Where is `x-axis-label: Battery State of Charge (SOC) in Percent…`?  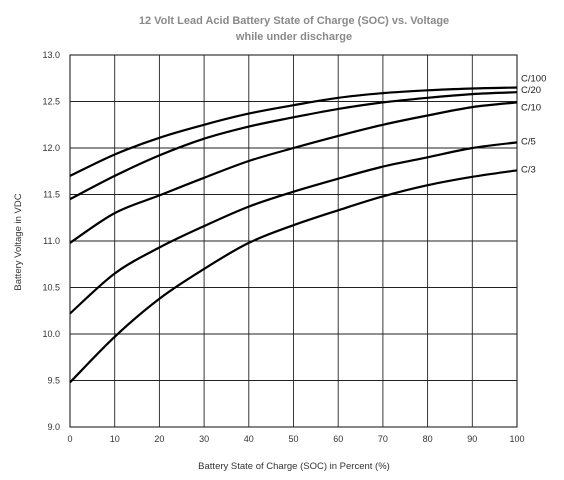
x-axis-label: Battery State of Charge (SOC) in Percent… is located at coordinates (294, 466).